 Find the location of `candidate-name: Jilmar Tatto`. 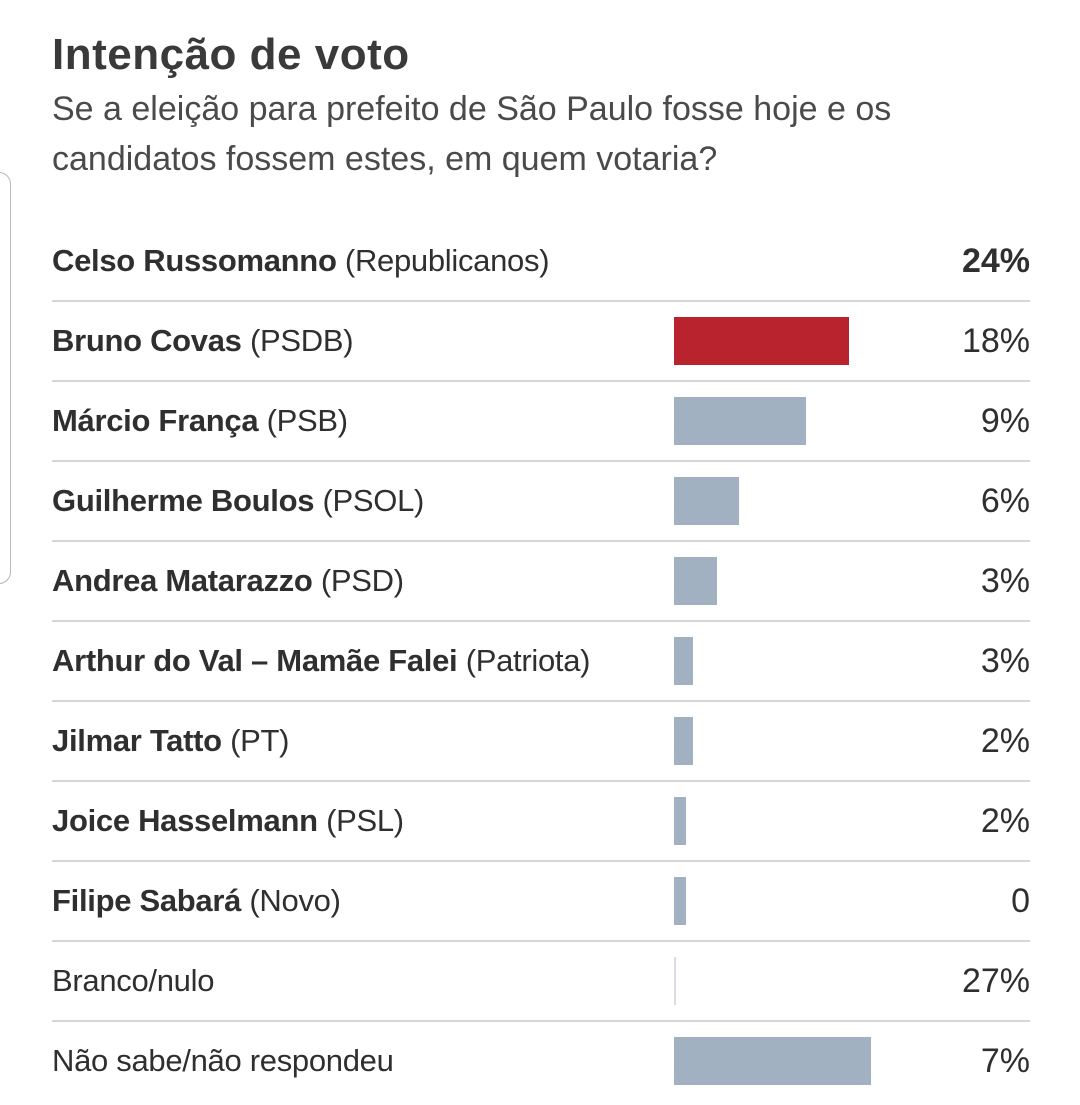

candidate-name: Jilmar Tatto is located at coordinates (137, 740).